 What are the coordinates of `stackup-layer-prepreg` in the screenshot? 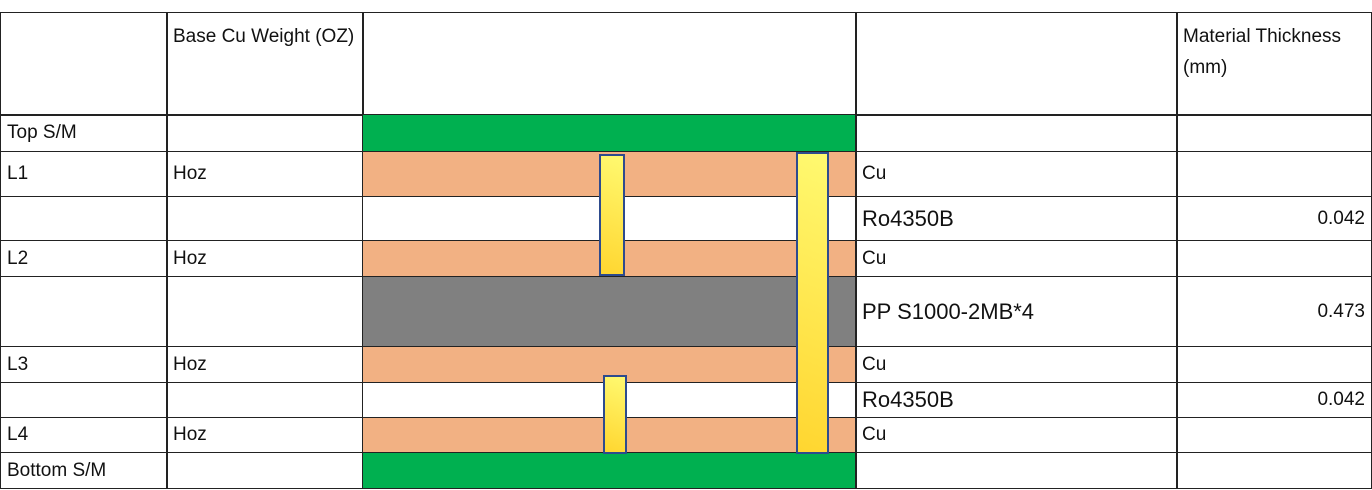 It's located at (609, 311).